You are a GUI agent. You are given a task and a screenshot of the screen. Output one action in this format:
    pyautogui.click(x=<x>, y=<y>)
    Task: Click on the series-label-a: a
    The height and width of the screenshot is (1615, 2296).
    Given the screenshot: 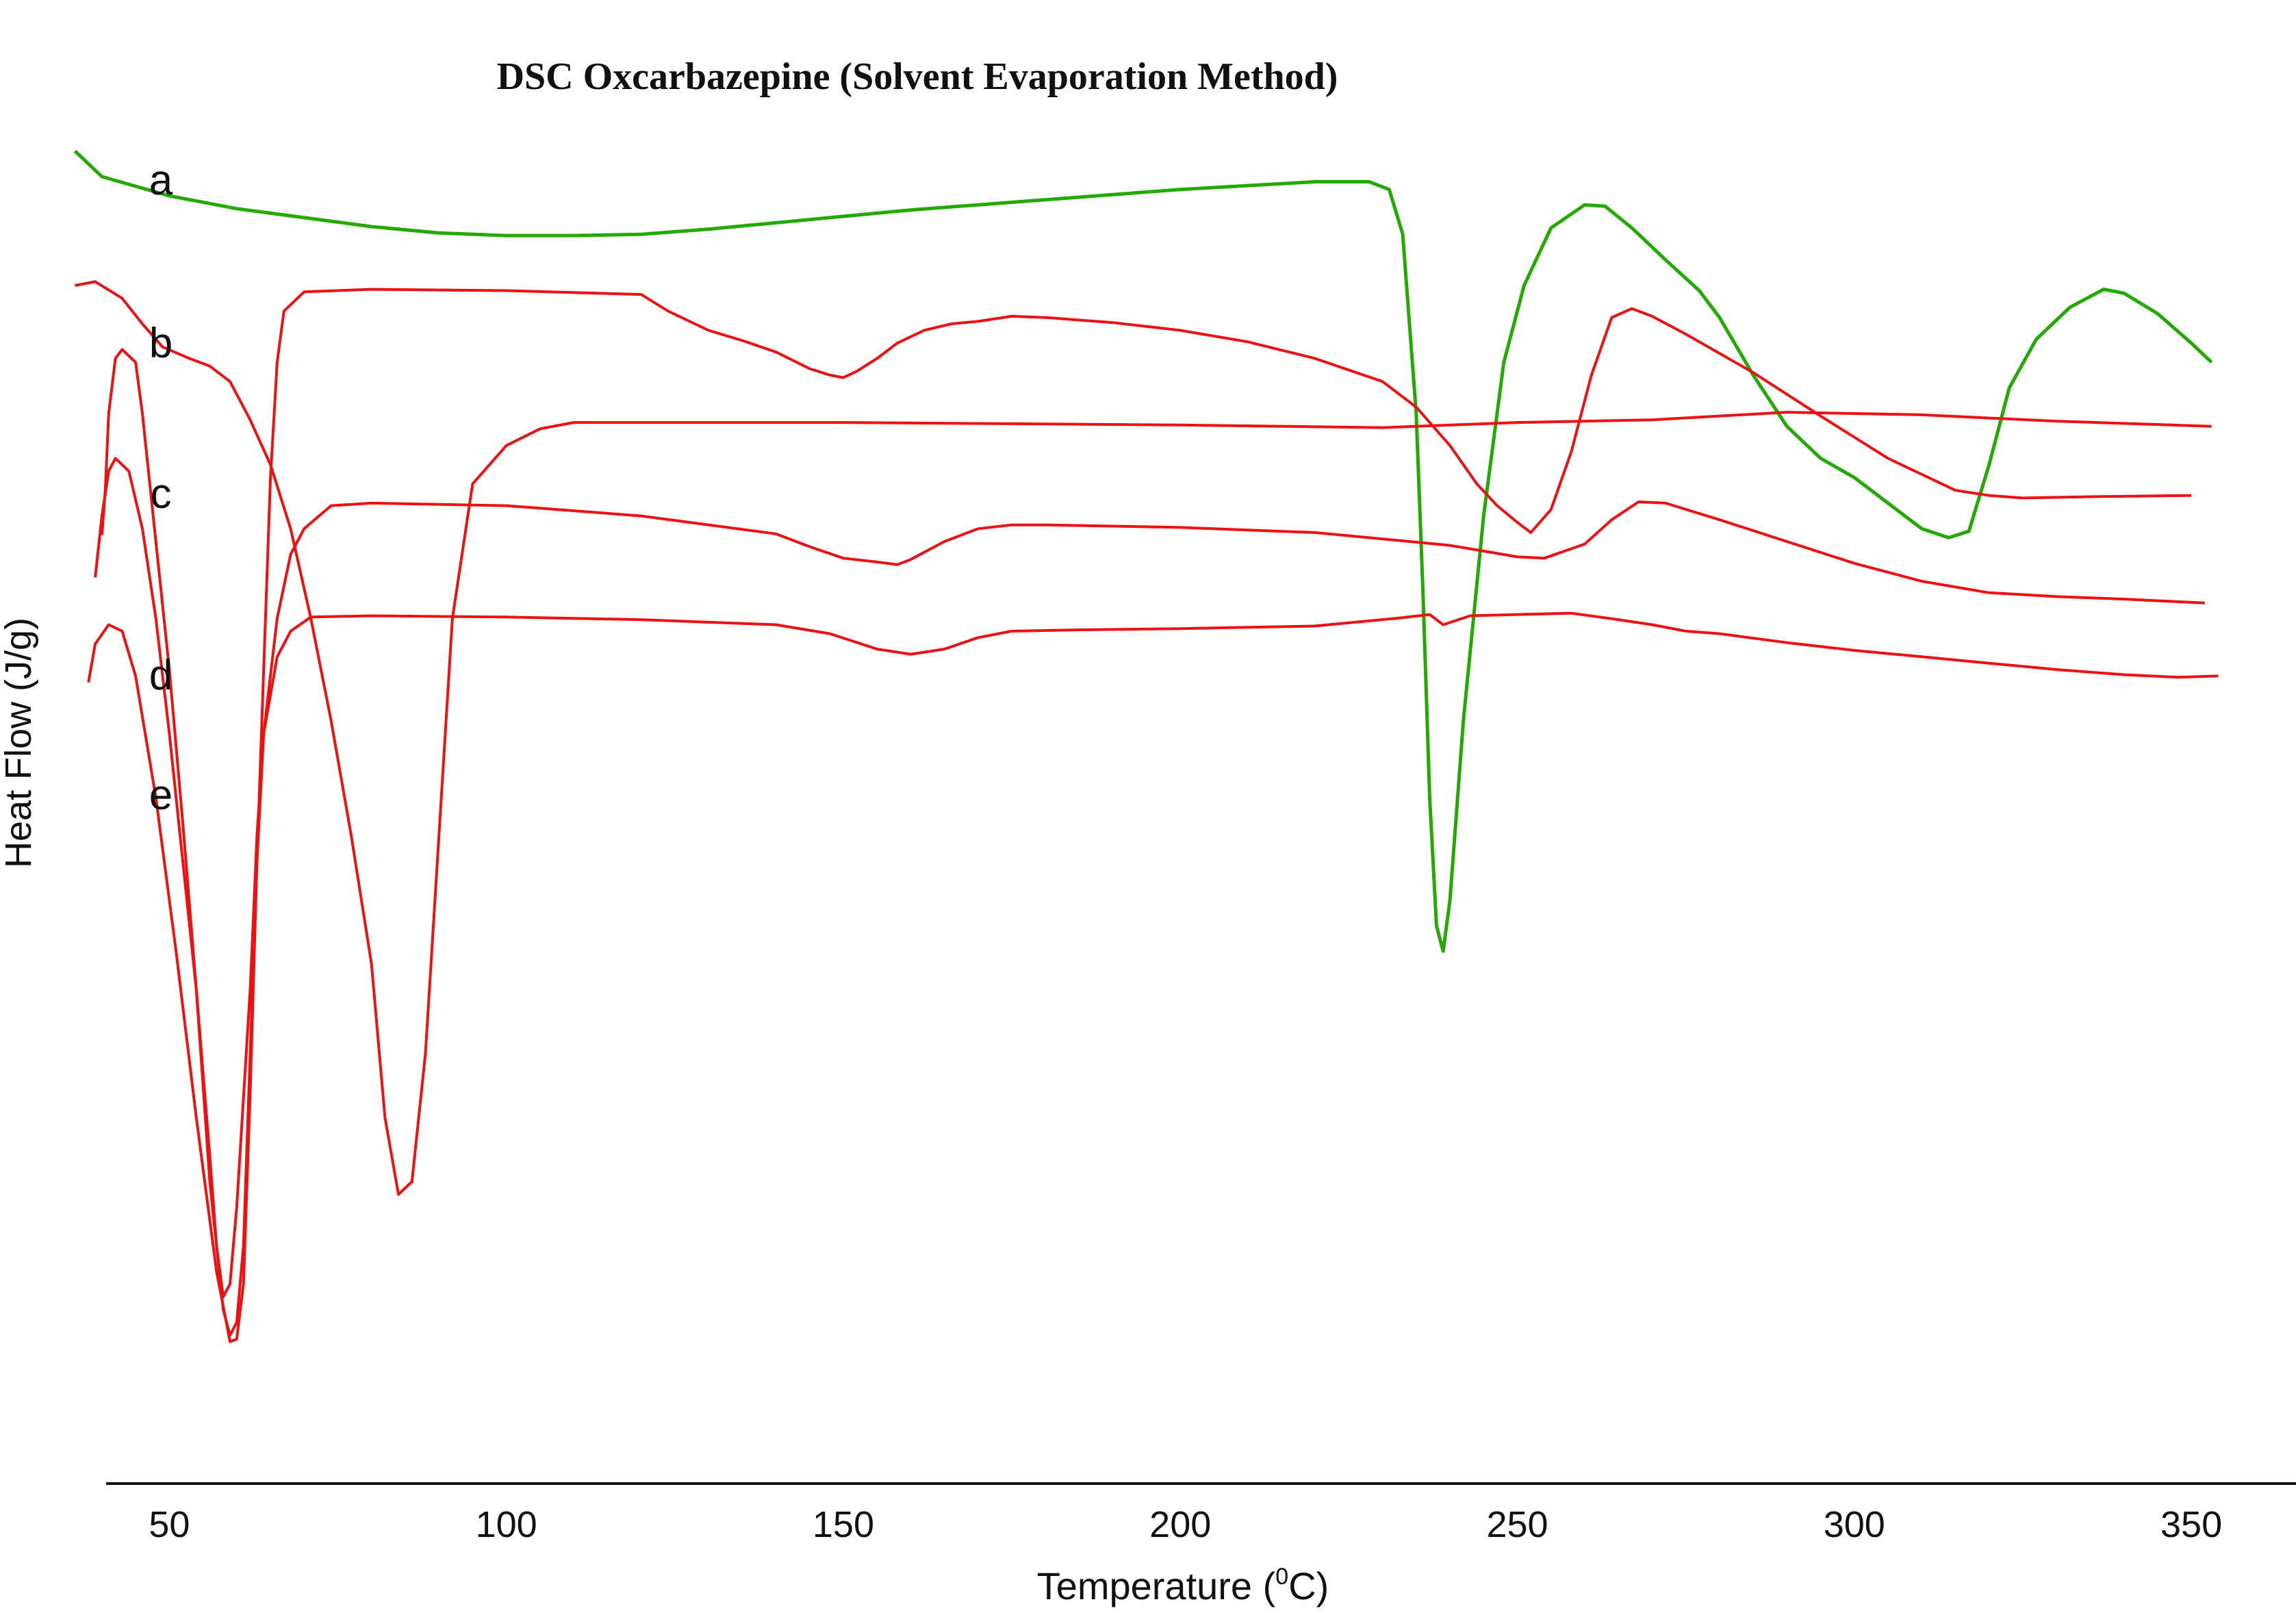 What is the action you would take?
    pyautogui.click(x=161, y=181)
    